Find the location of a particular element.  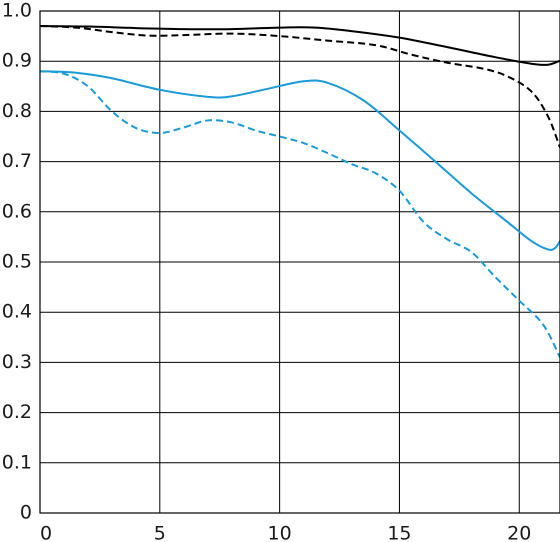

y-tick-labels: 0 0.1 0.2 0.3 0.4 0.5 0.6 0.7 0.8 0.9 1.0 is located at coordinates (17, 262).